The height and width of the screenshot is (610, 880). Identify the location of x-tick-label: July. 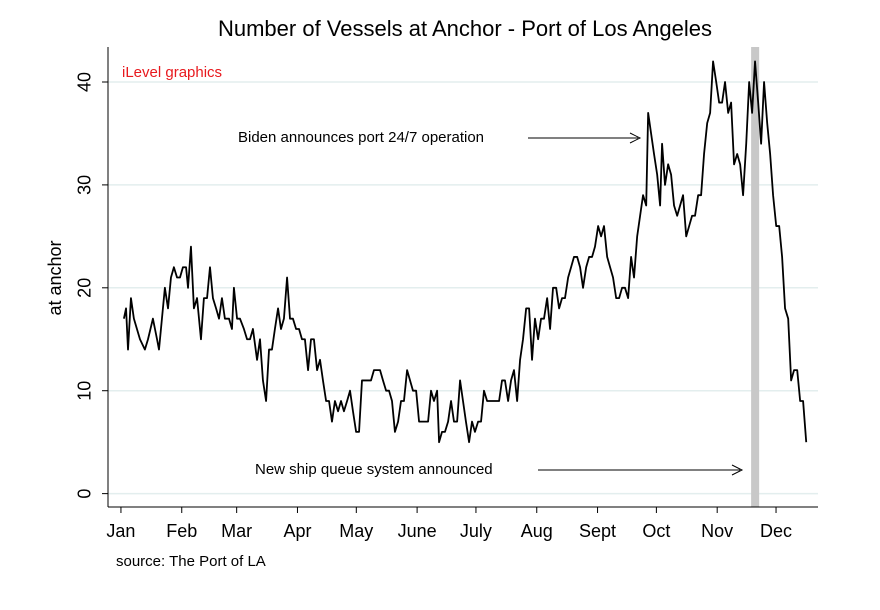
(476, 531).